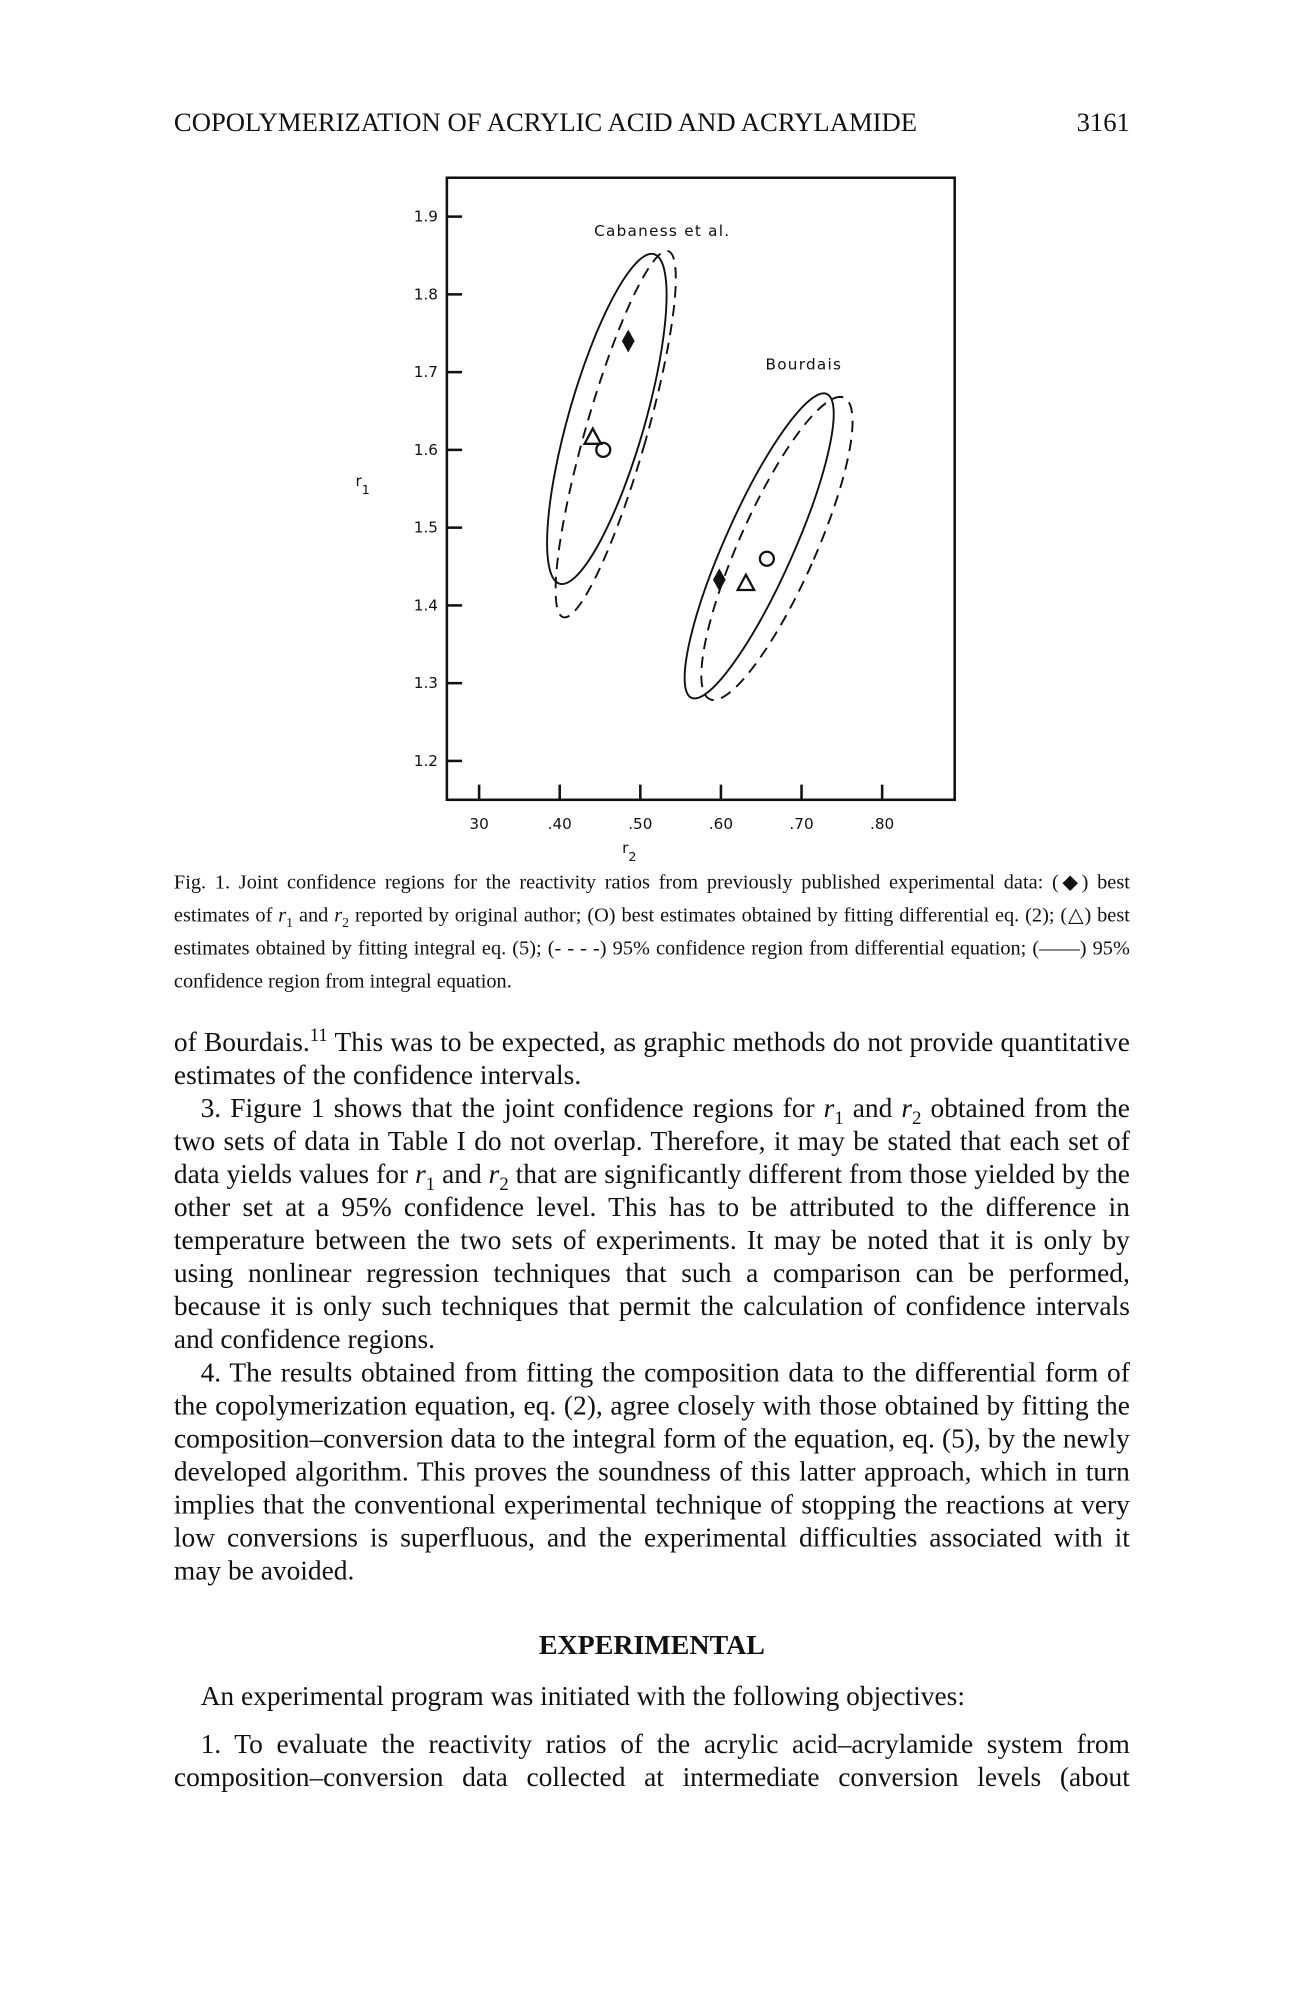 This screenshot has width=1300, height=2000. What do you see at coordinates (426, 605) in the screenshot?
I see `y-tick-label: 1.4` at bounding box center [426, 605].